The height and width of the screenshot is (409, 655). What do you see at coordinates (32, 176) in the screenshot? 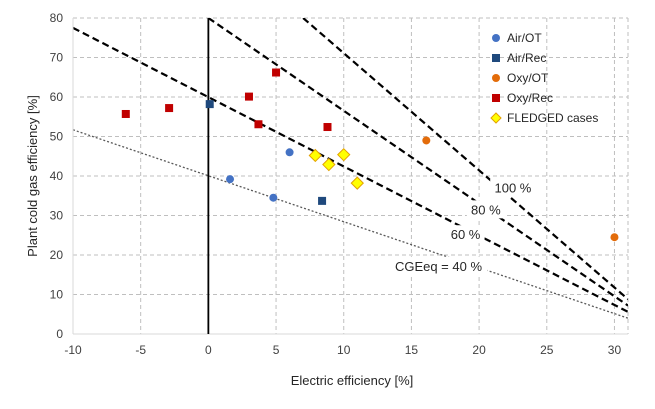
I see `y-axis-title: Plant cold gas efficiency [%]` at bounding box center [32, 176].